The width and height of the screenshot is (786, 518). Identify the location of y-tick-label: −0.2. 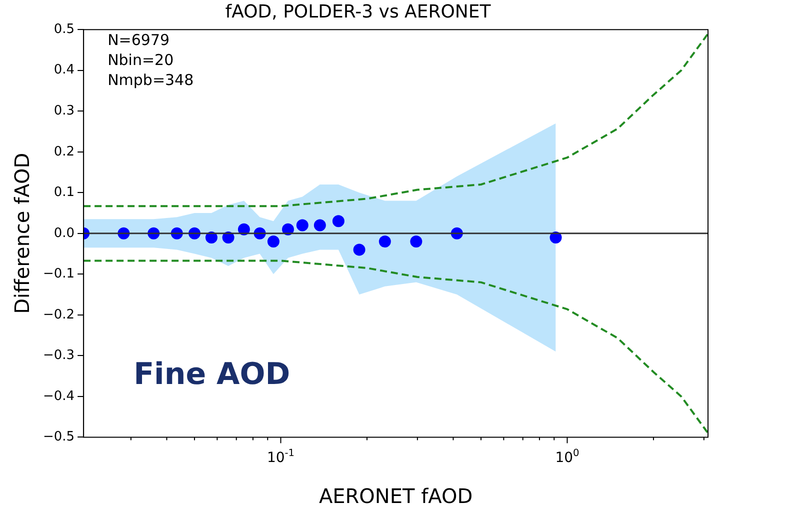
(58, 314).